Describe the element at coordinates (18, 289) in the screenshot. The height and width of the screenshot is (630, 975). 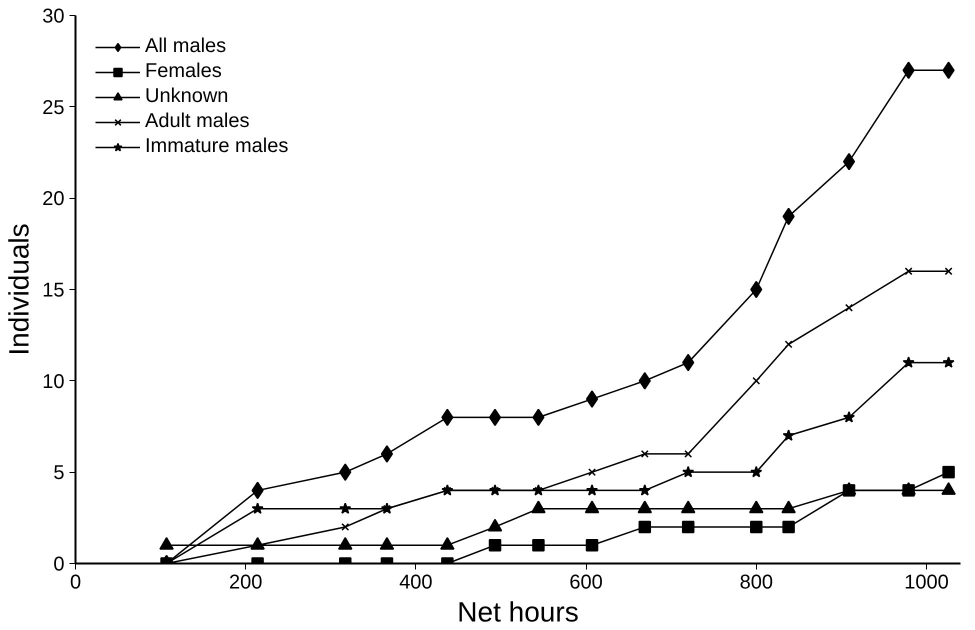
I see `y-axis-title: Individuals` at that location.